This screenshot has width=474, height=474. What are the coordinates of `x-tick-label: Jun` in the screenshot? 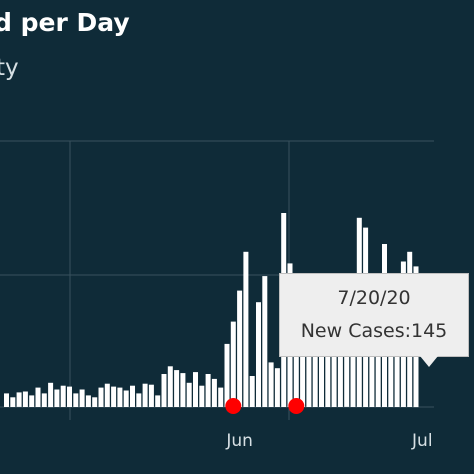 It's located at (239, 441).